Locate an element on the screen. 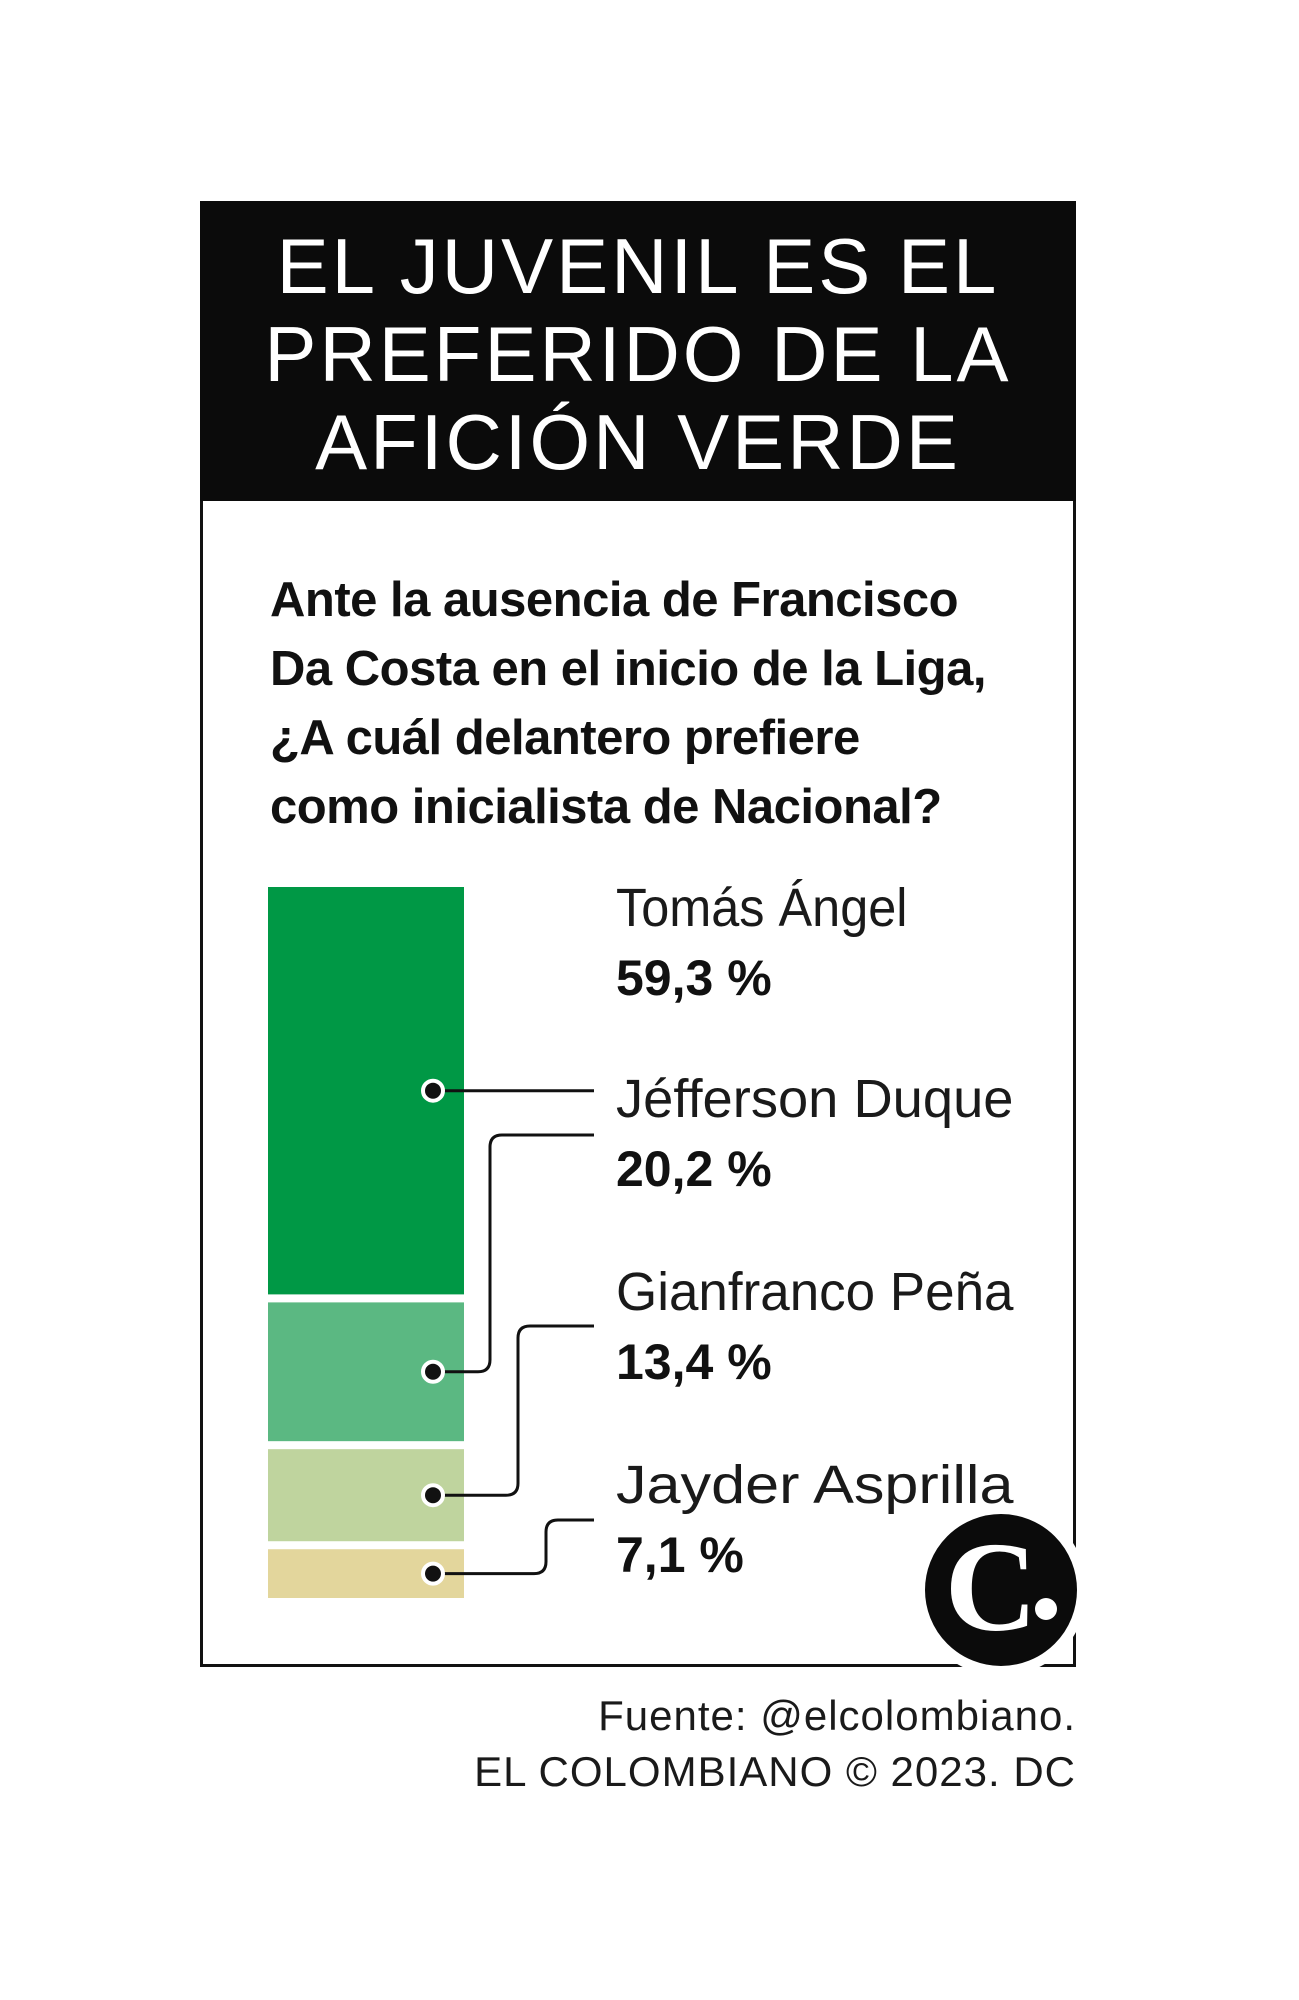  question-line-2: Da Costa en el inicio de la Liga, is located at coordinates (628, 669).